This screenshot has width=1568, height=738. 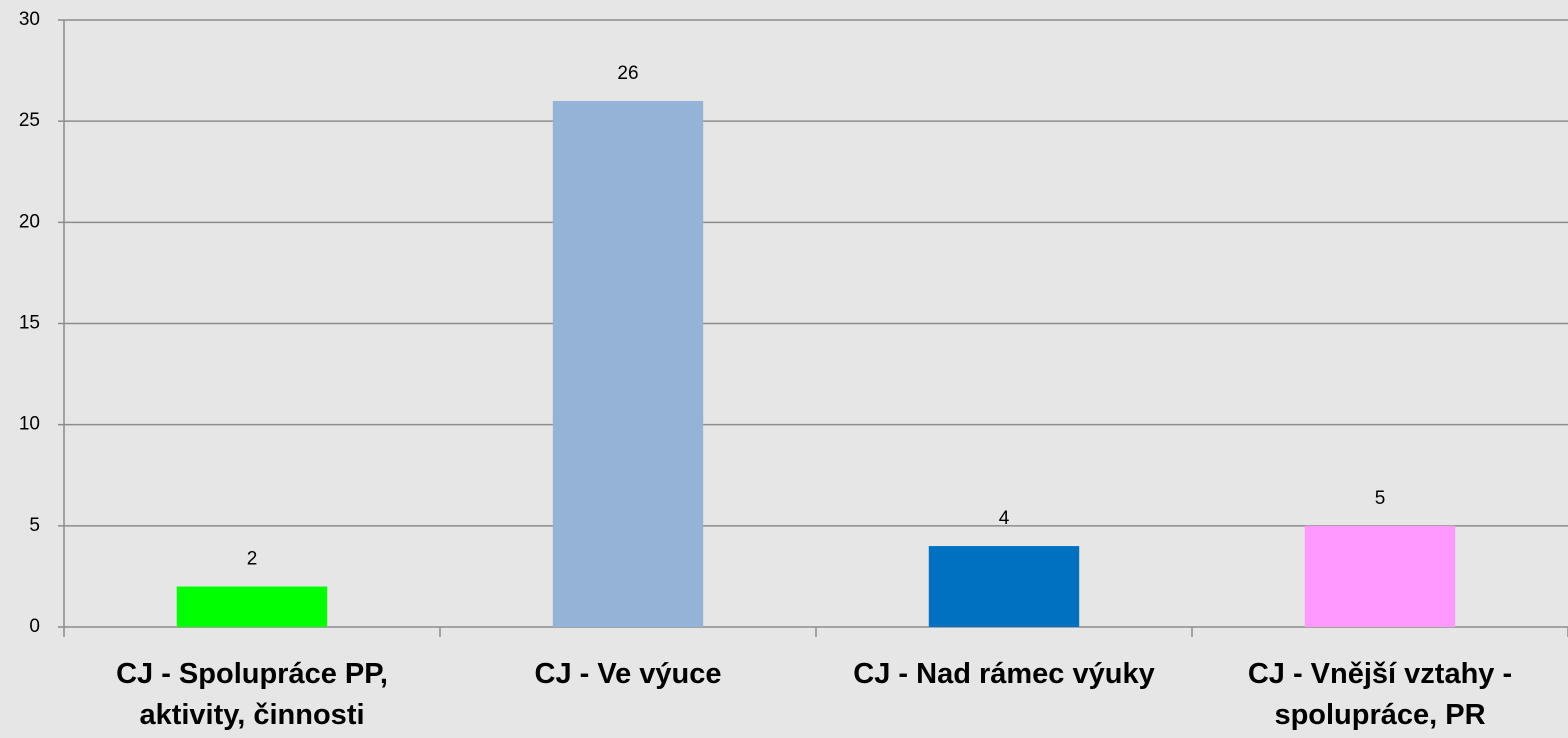 I want to click on value-label: 2, so click(x=252, y=559).